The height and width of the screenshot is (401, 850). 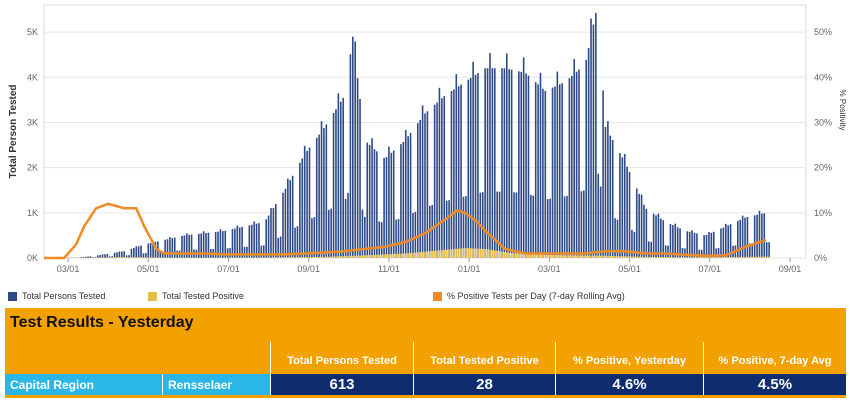 I want to click on y-tick-label: 2K, so click(x=32, y=168).